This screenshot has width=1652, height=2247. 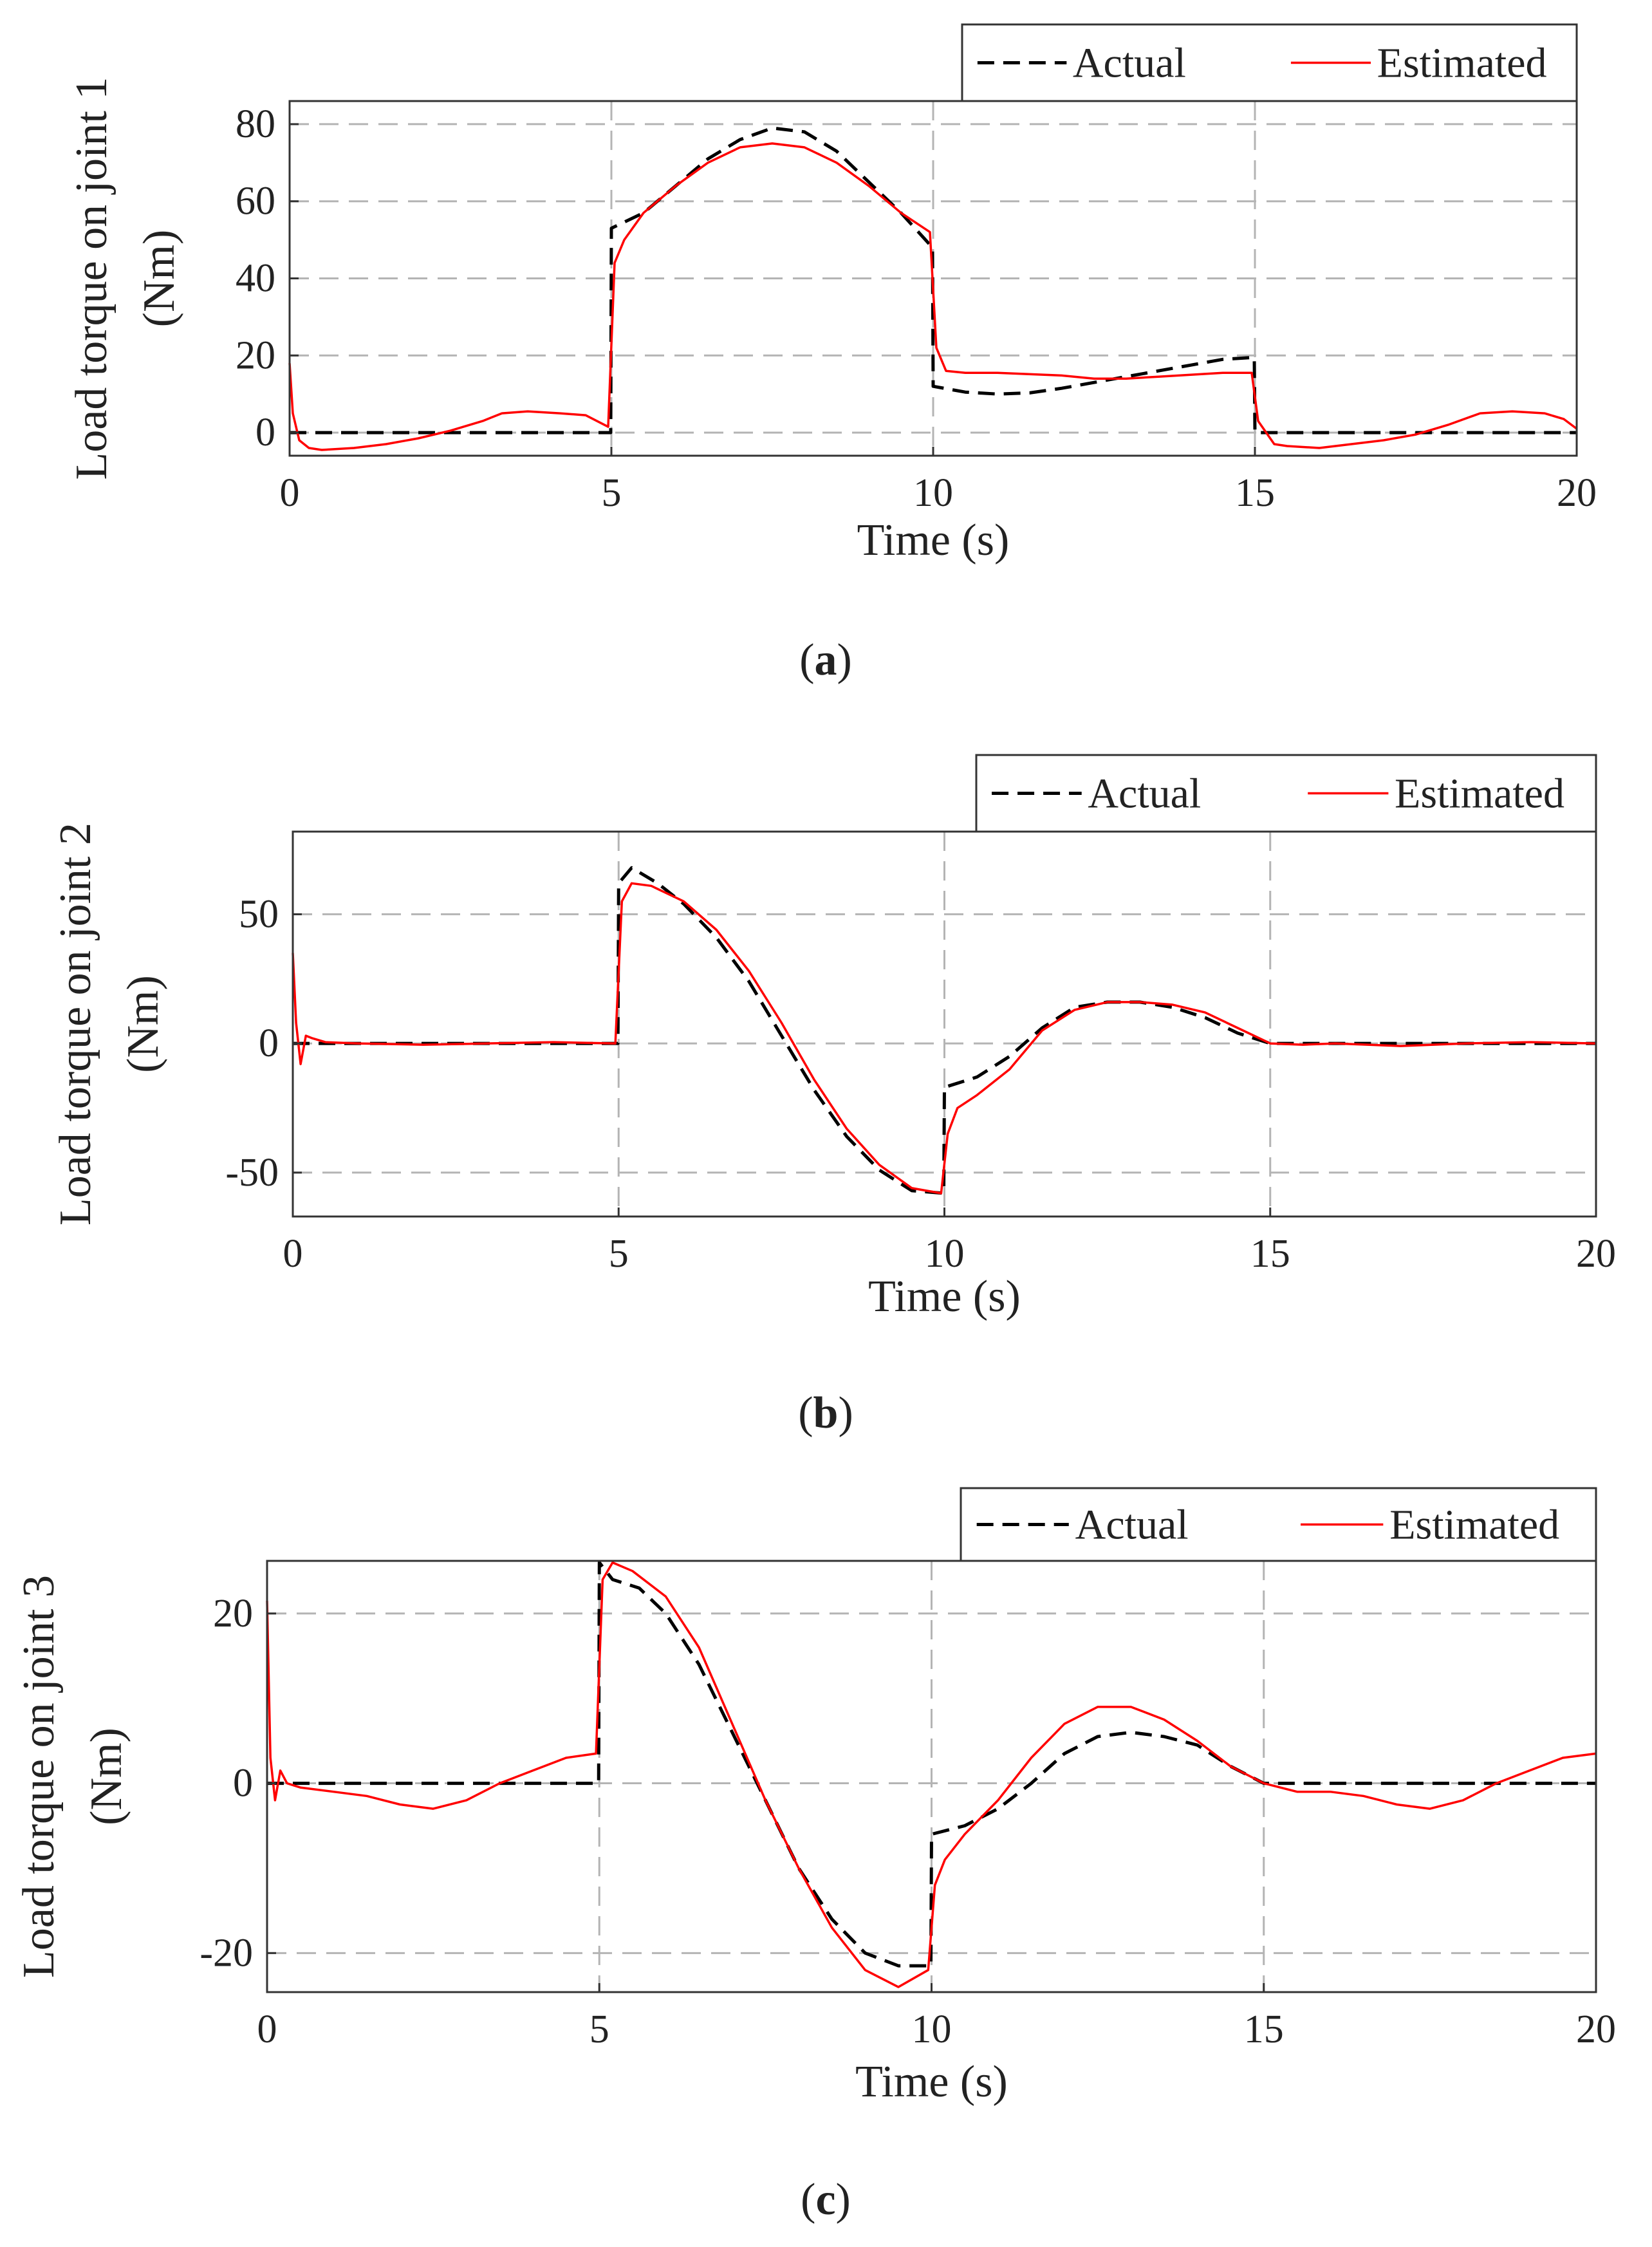 I want to click on y-axis-label: Load torque on joint 3, so click(x=39, y=1776).